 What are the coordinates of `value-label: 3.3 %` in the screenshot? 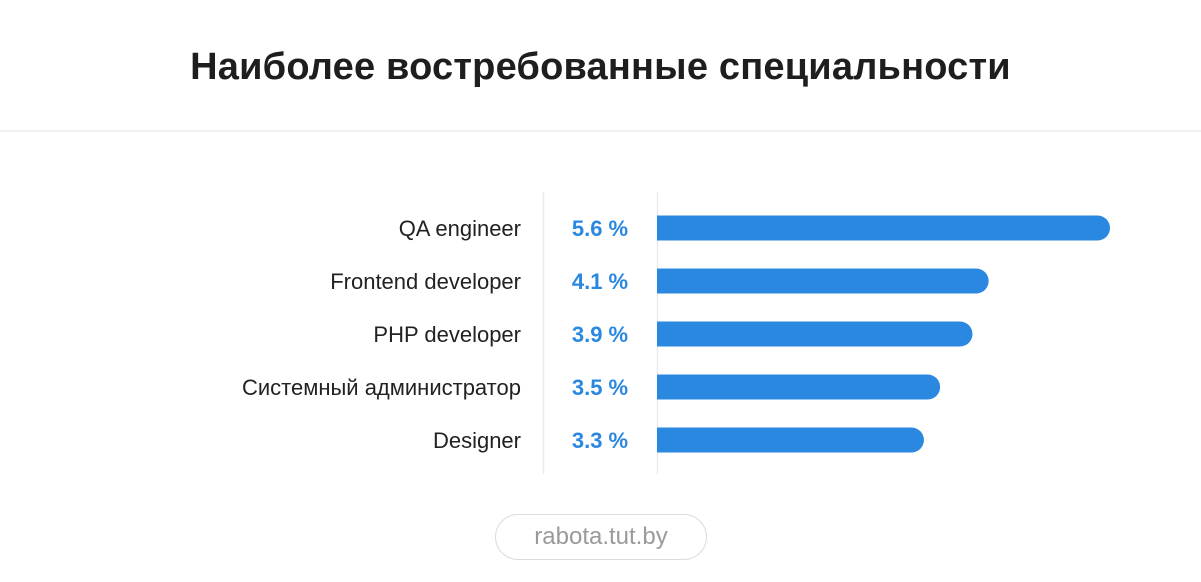 It's located at (600, 440).